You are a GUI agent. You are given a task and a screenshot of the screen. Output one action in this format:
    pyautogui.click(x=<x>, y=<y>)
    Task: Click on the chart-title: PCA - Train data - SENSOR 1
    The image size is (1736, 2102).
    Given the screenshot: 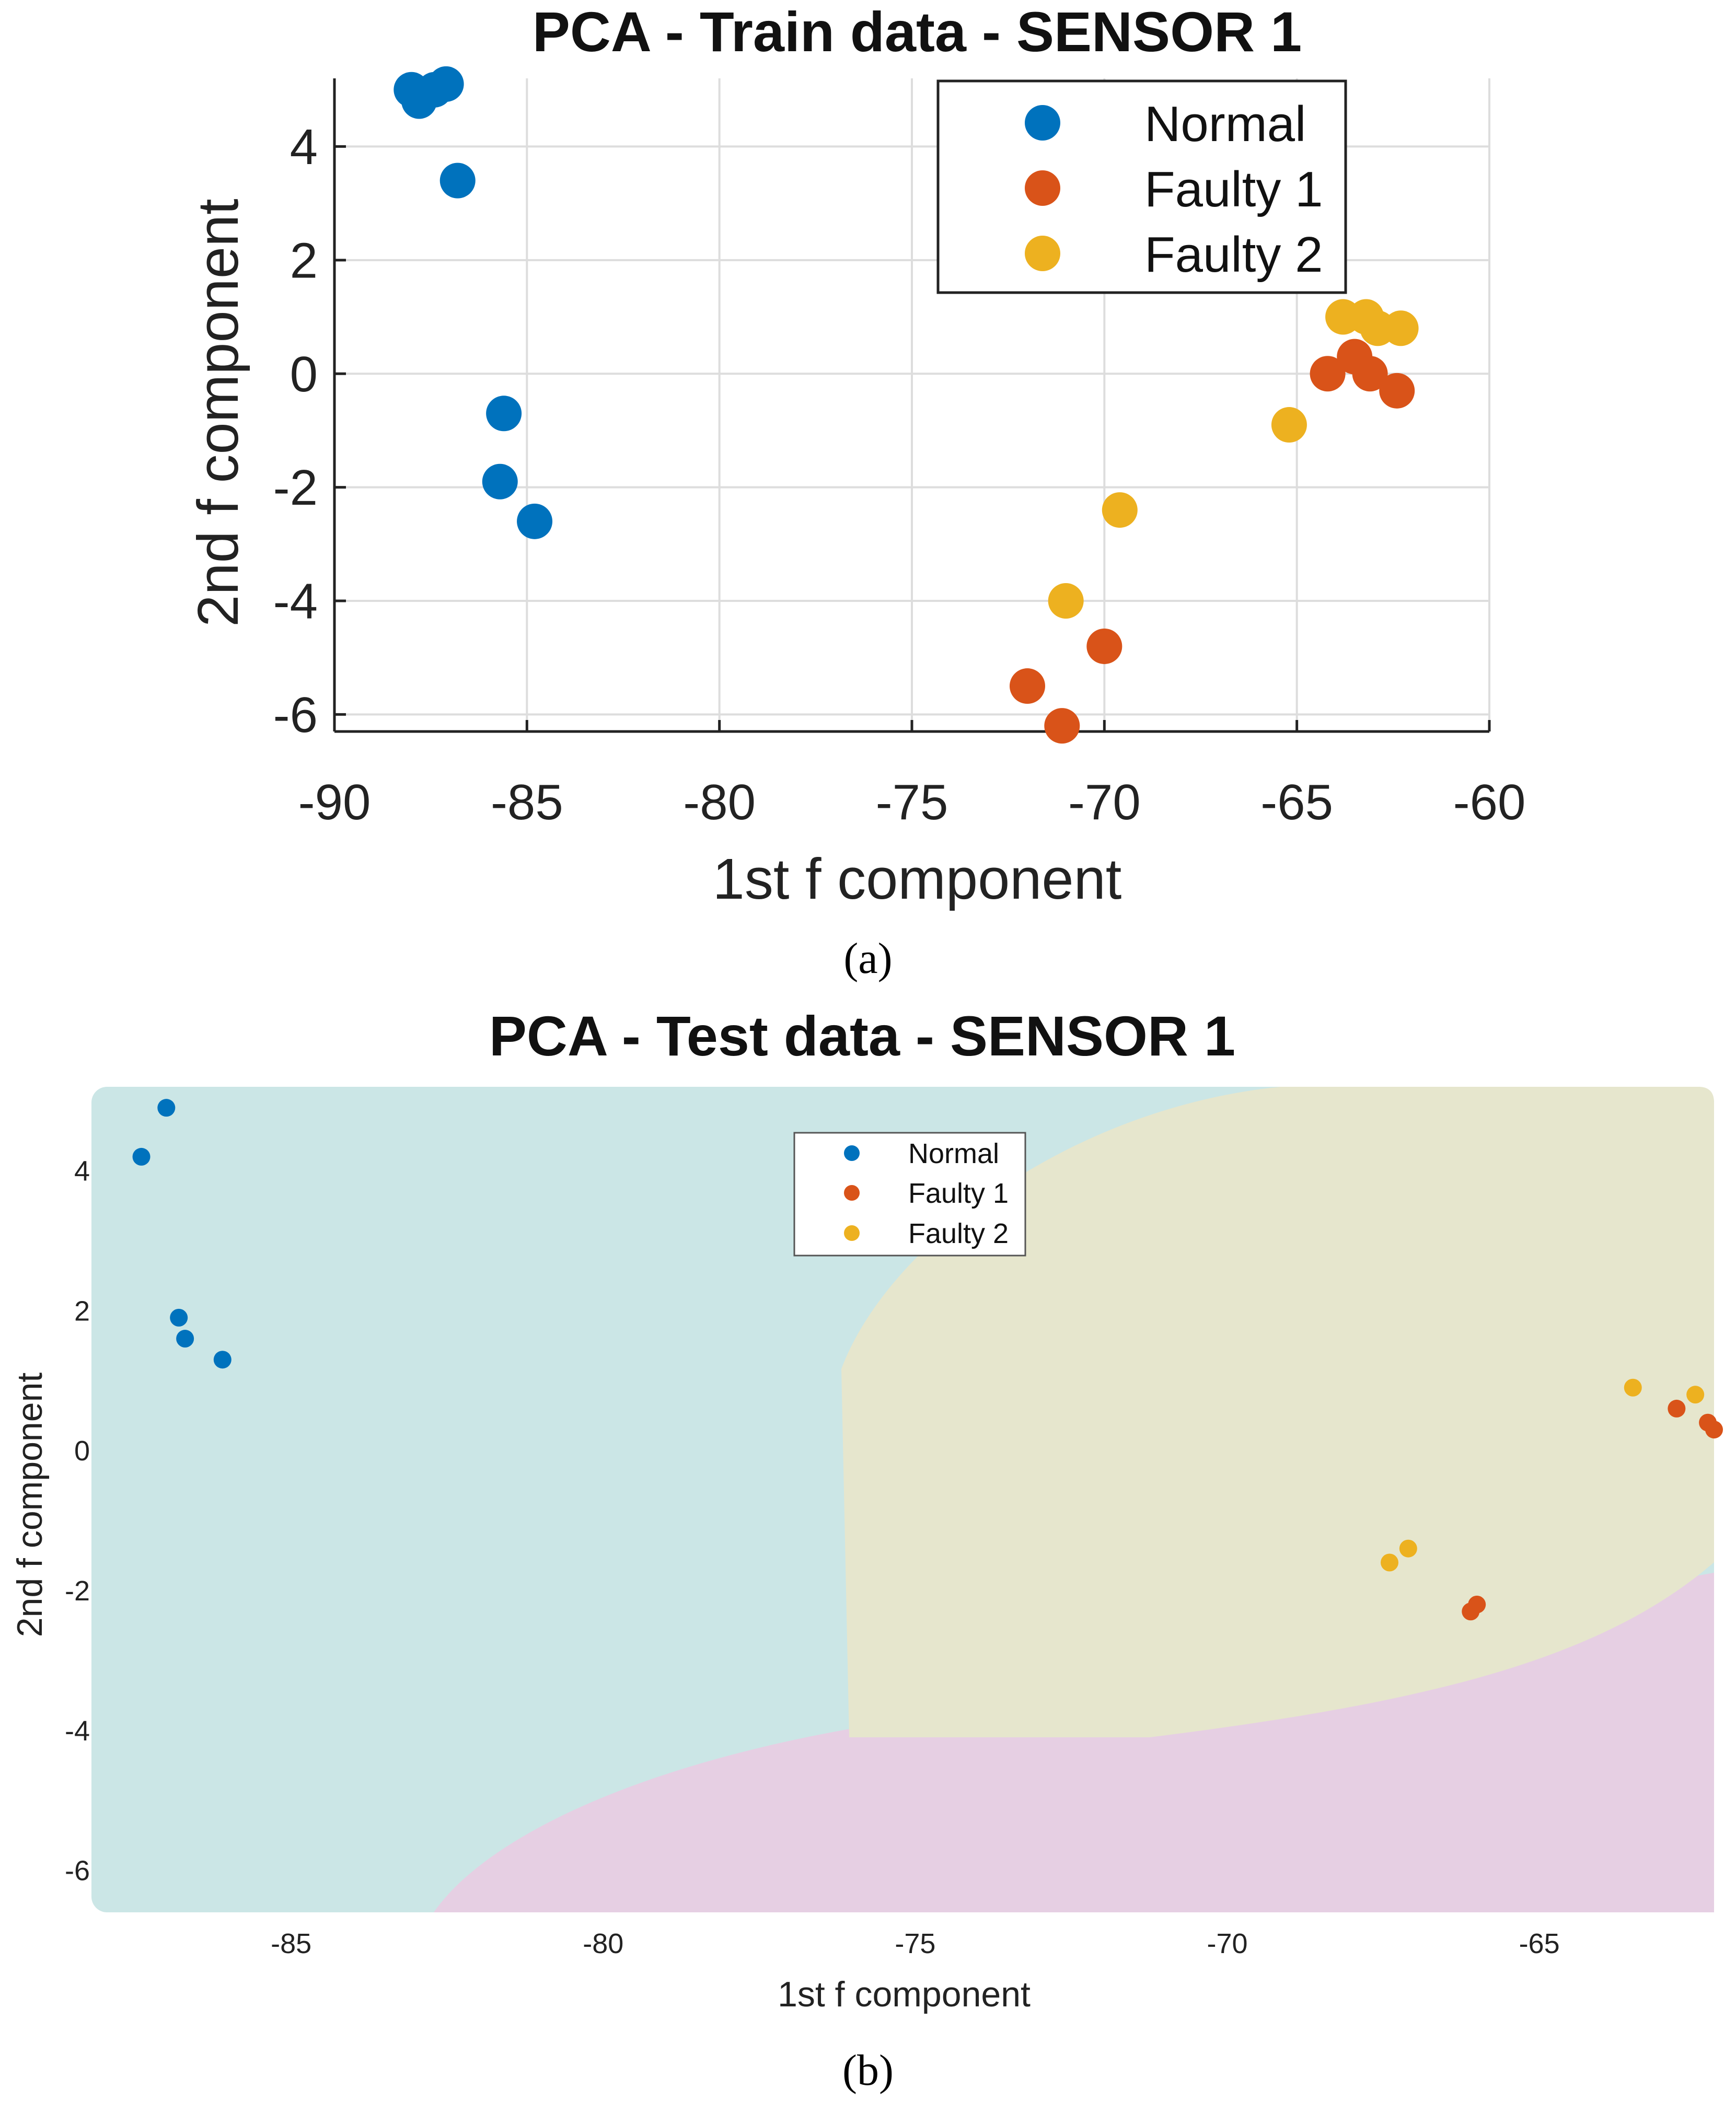 What is the action you would take?
    pyautogui.click(x=918, y=31)
    